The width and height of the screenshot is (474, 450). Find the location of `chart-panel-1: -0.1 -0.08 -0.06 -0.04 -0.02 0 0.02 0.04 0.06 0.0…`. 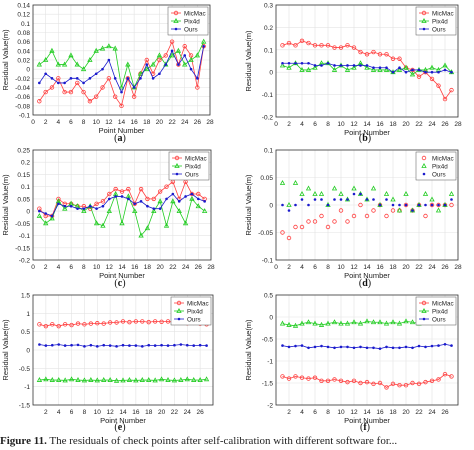

chart-panel-1: -0.1 -0.08 -0.06 -0.04 -0.02 0 0.02 0.04 0.06 0.0… is located at coordinates (107, 74).